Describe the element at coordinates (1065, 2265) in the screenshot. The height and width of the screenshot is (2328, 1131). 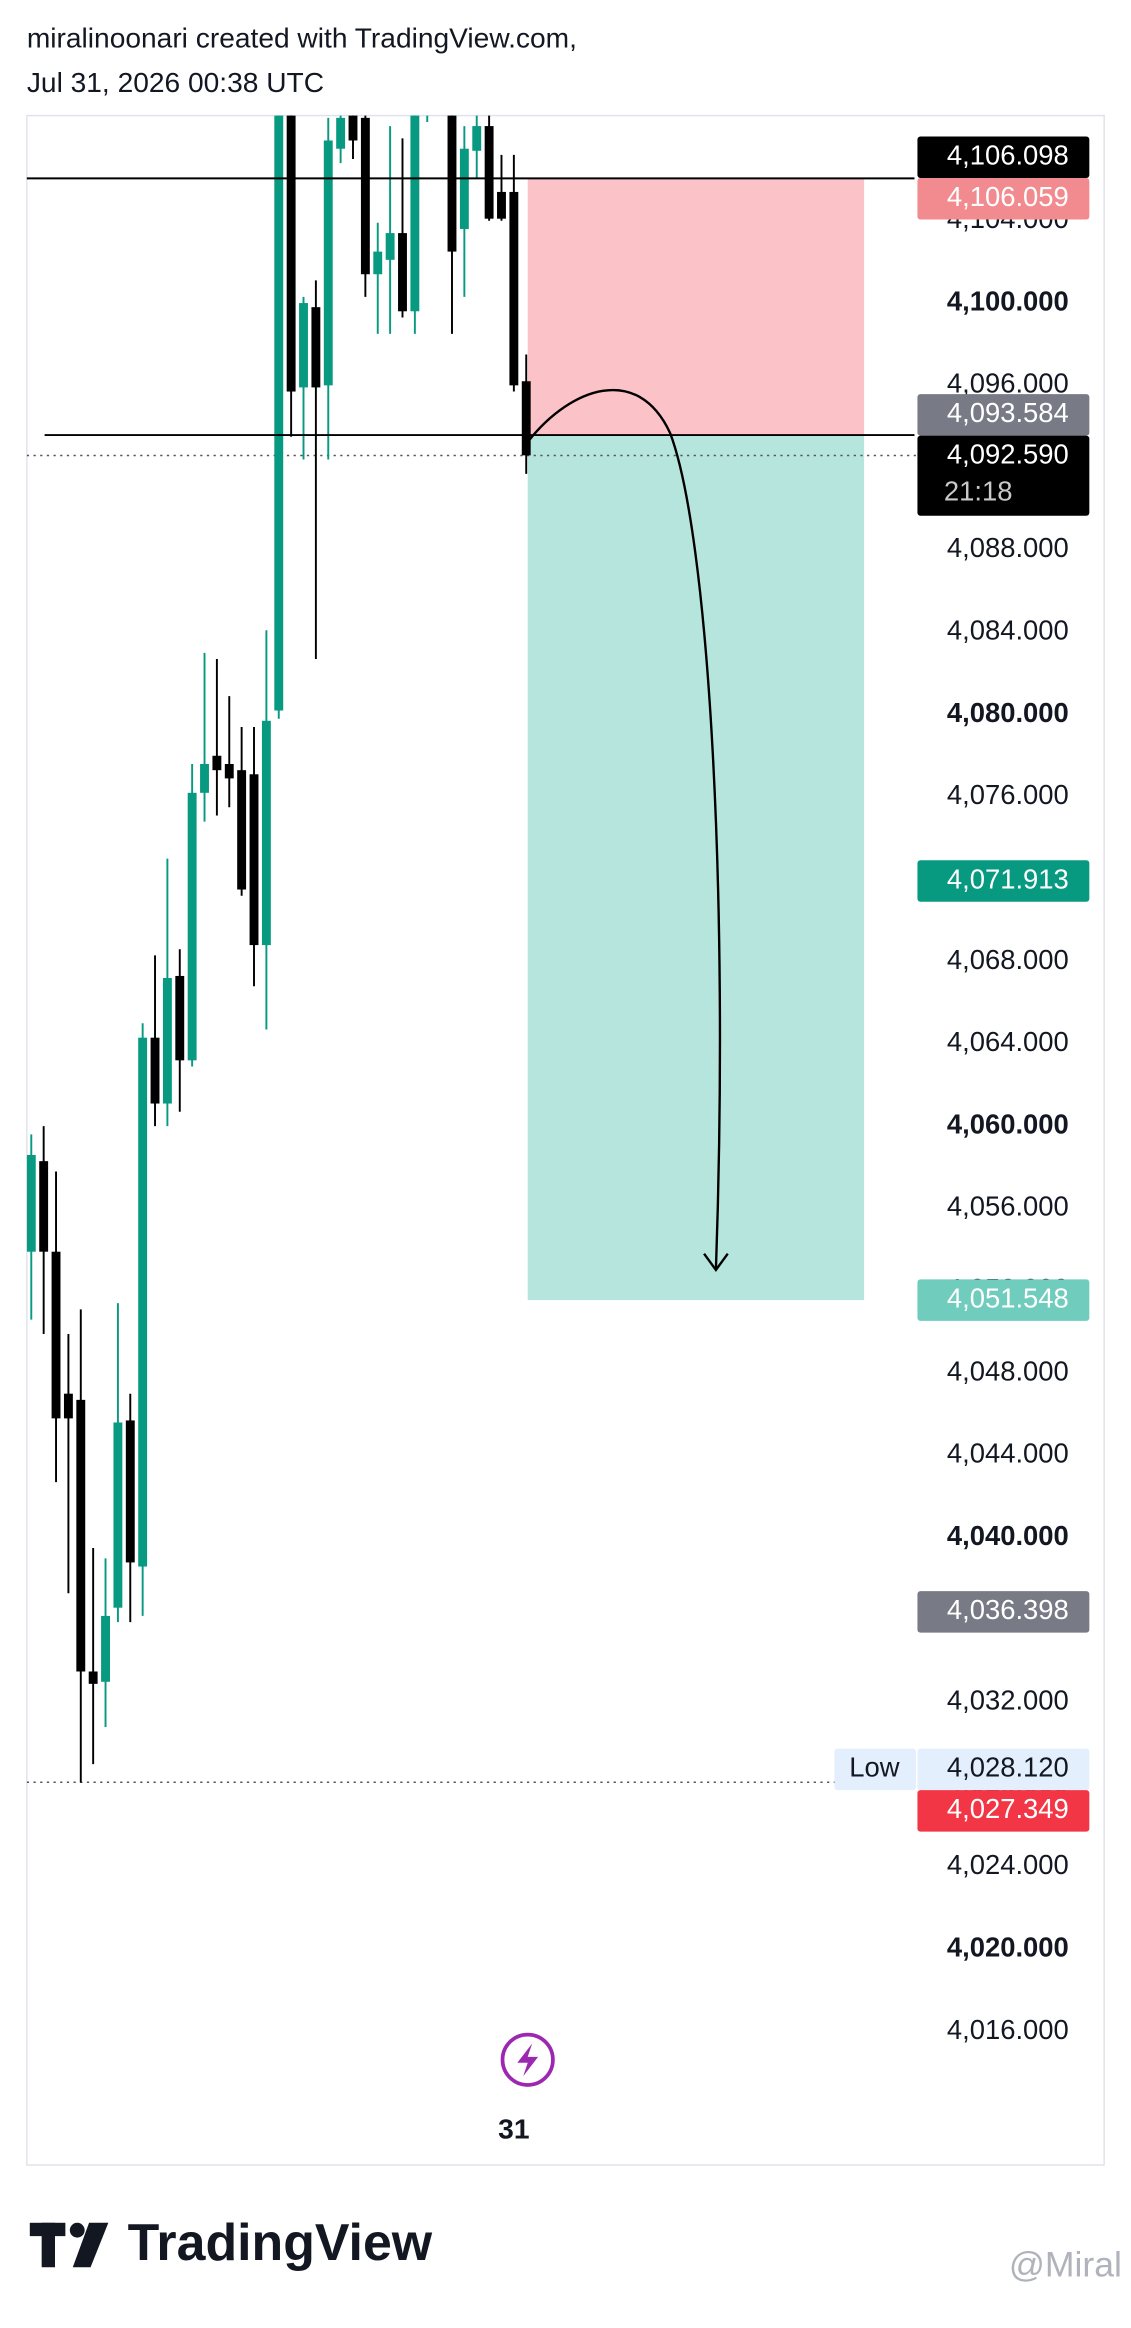
I see `watermark: @Miral` at that location.